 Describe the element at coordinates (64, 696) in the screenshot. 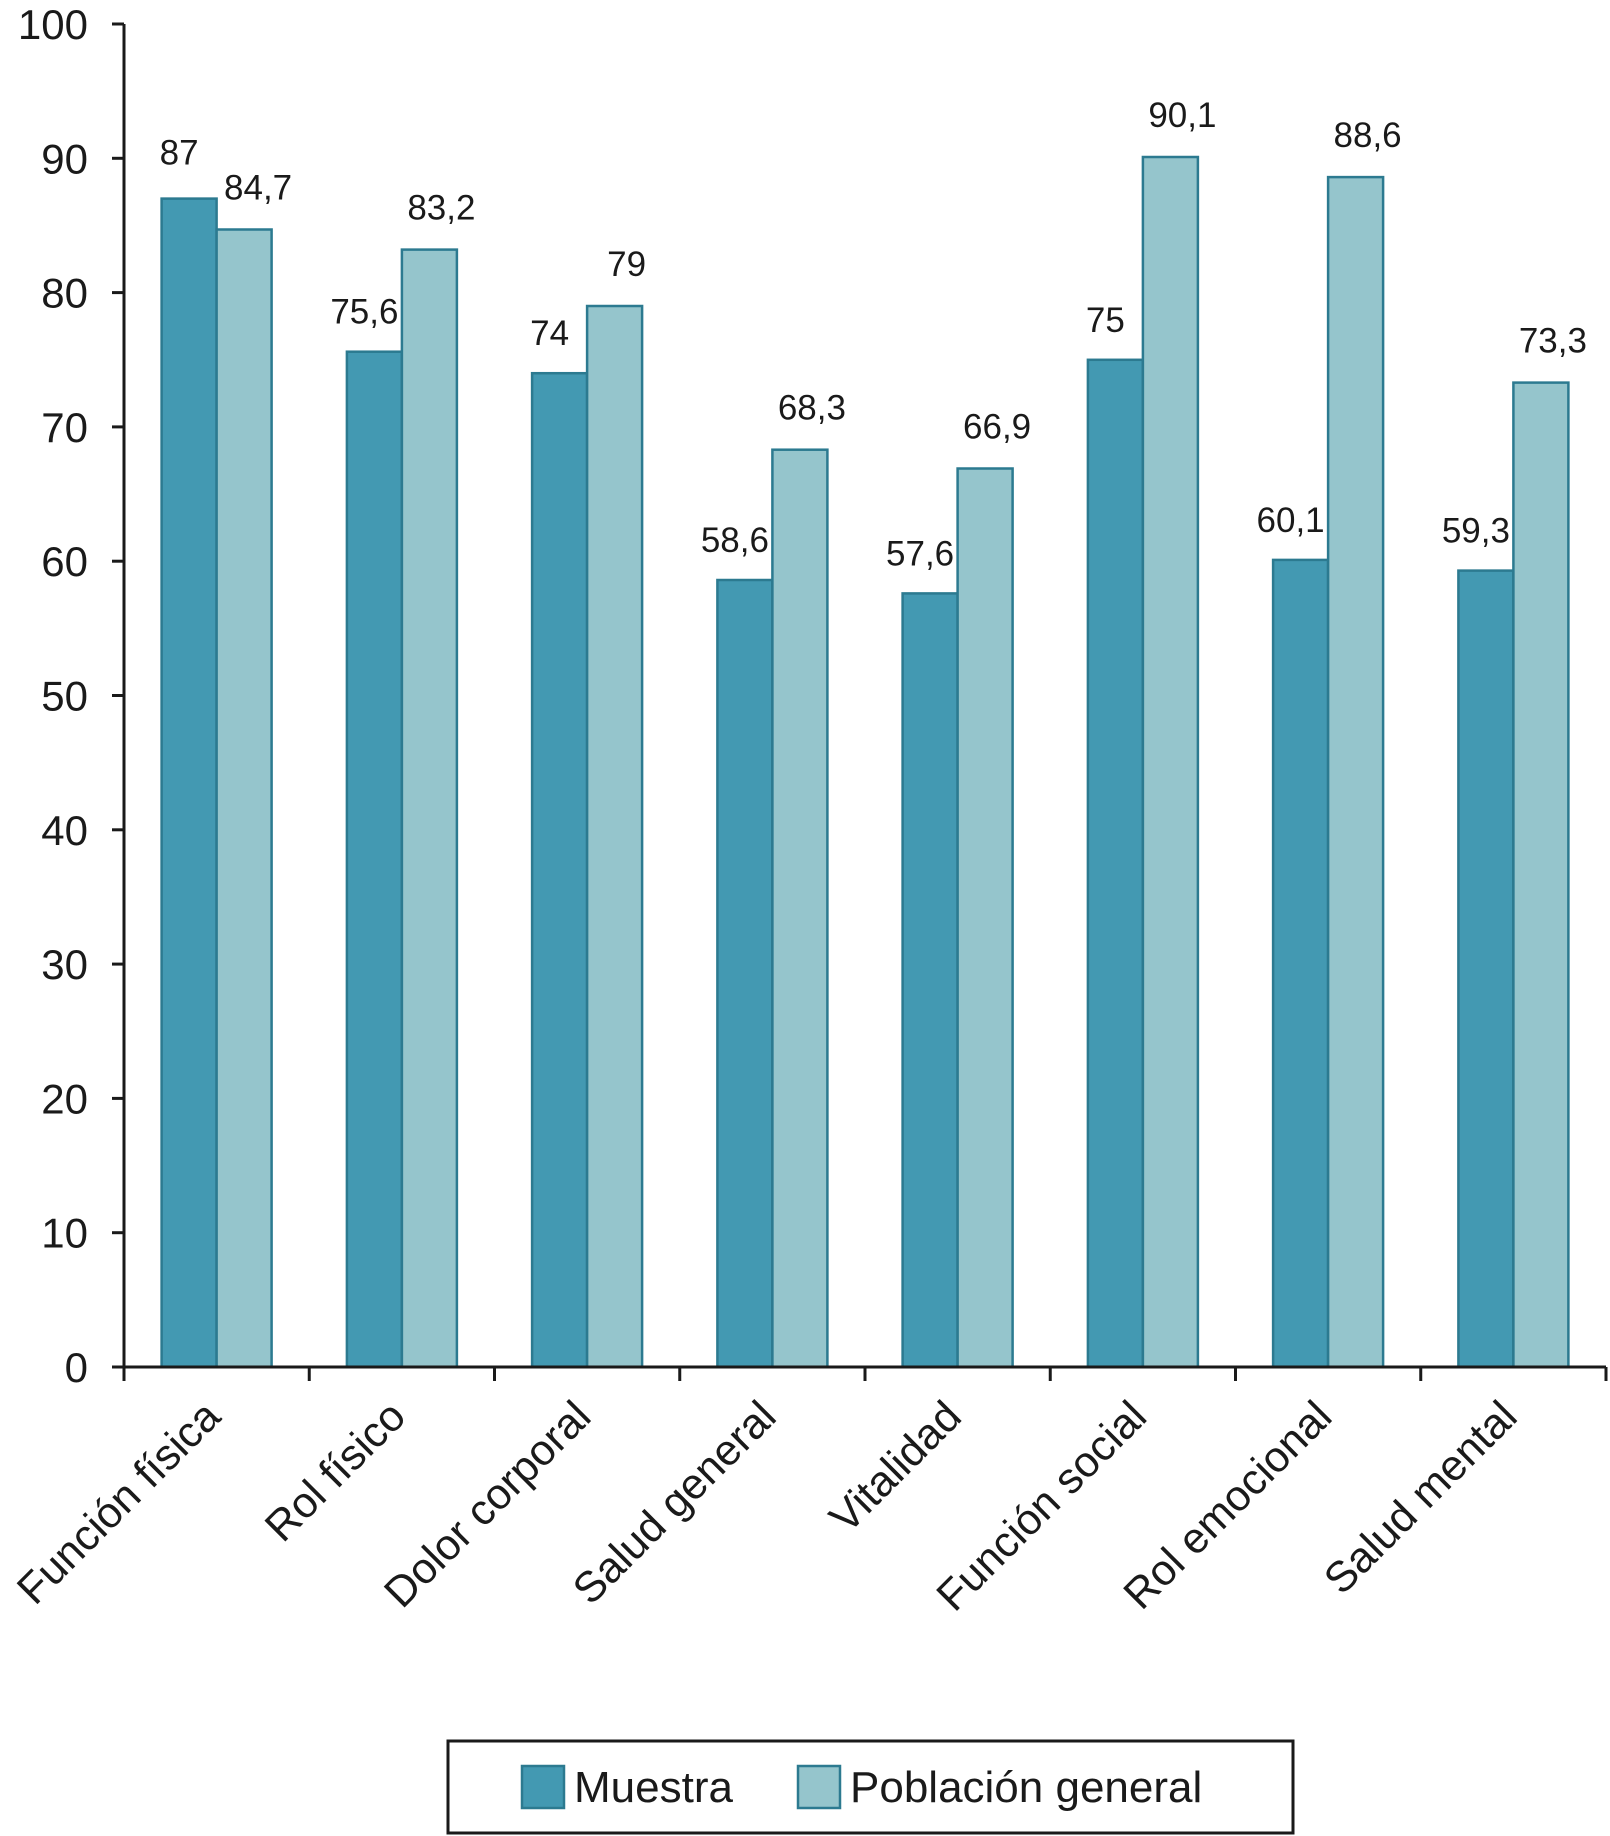

I see `y-tick-label-50: 50` at that location.